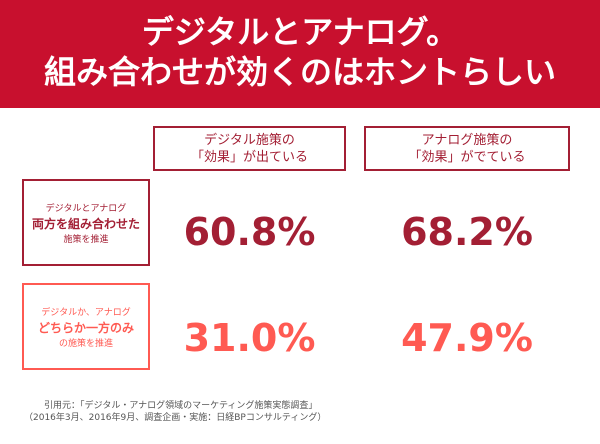 The width and height of the screenshot is (600, 444). Describe the element at coordinates (467, 140) in the screenshot. I see `column-header-line: アナログ施策の` at that location.